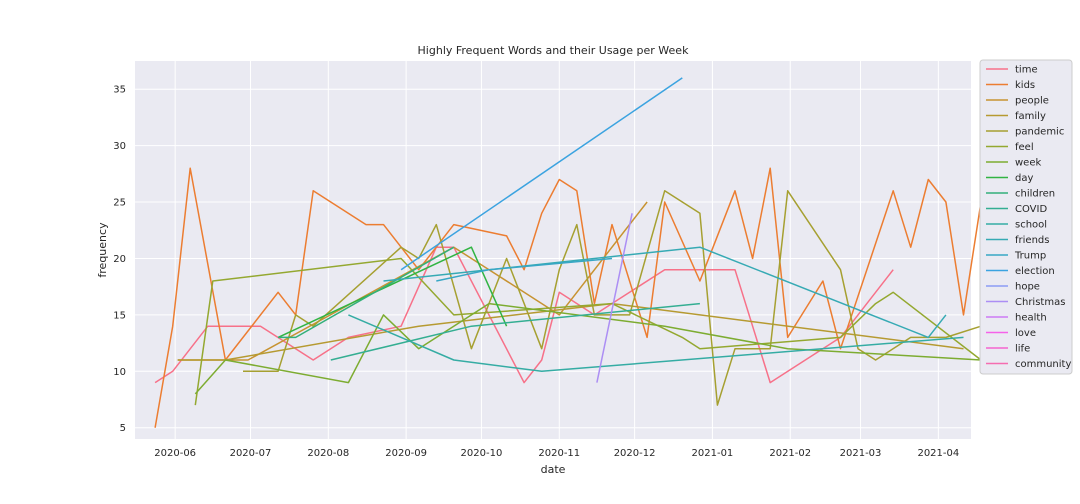 Image resolution: width=1080 pixels, height=504 pixels. I want to click on legend-label: children, so click(1035, 194).